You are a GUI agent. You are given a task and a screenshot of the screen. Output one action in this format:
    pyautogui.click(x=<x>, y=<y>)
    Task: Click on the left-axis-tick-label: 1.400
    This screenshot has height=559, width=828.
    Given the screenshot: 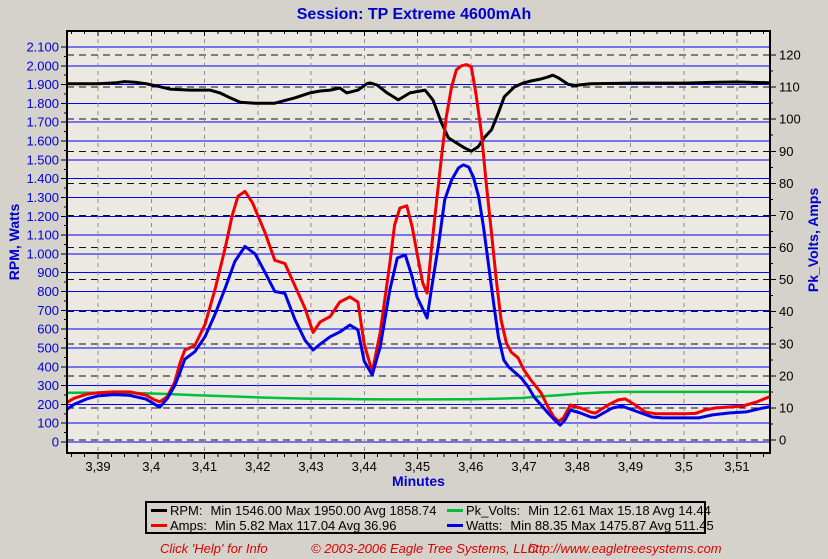 What is the action you would take?
    pyautogui.click(x=42, y=178)
    